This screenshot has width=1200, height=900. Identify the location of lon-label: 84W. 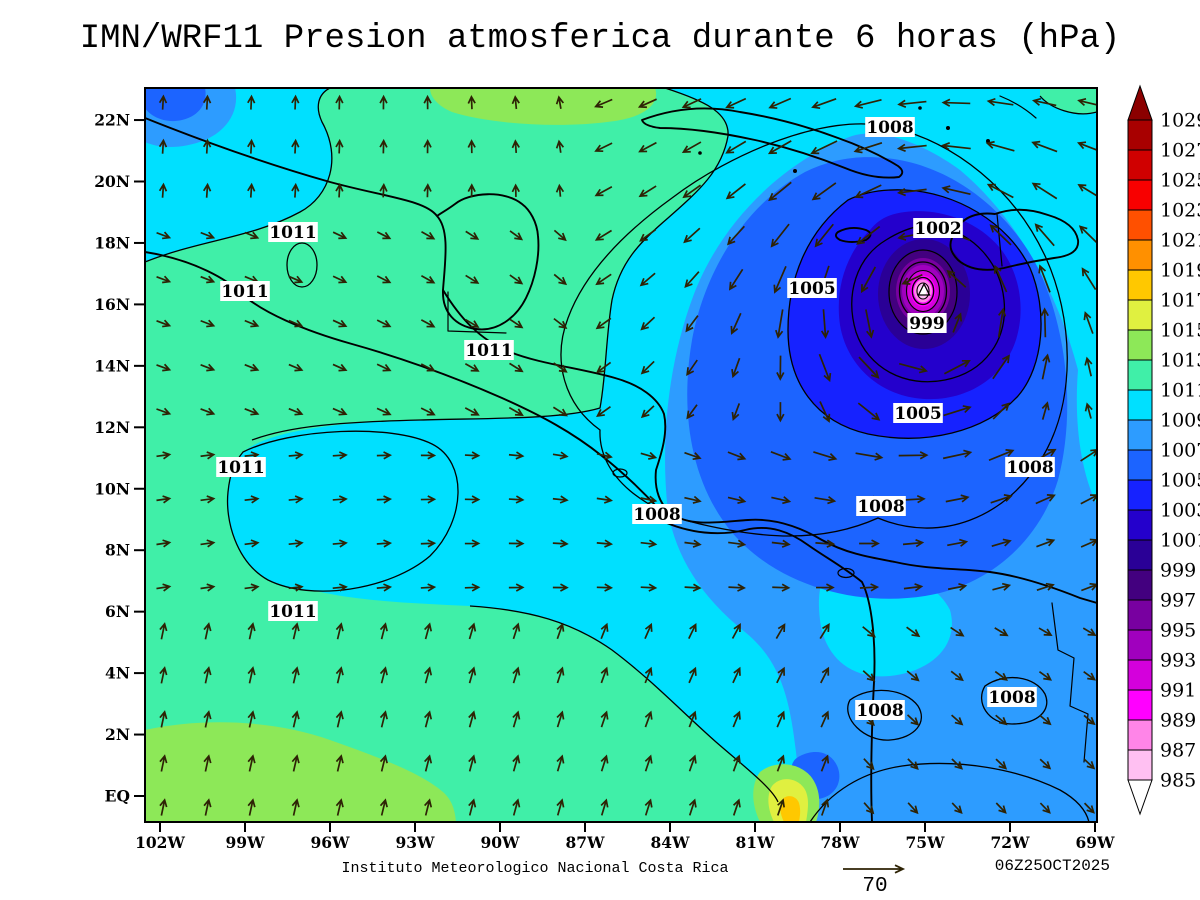
(671, 842).